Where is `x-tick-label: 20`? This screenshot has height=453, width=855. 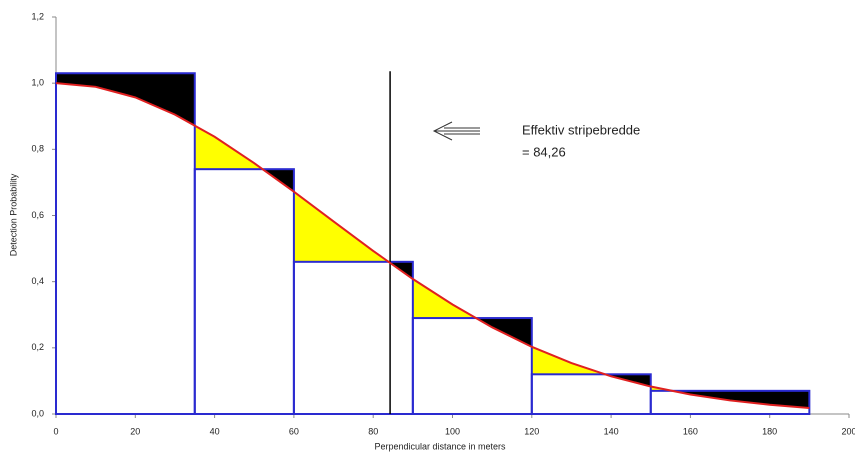
x-tick-label: 20 is located at coordinates (135, 431).